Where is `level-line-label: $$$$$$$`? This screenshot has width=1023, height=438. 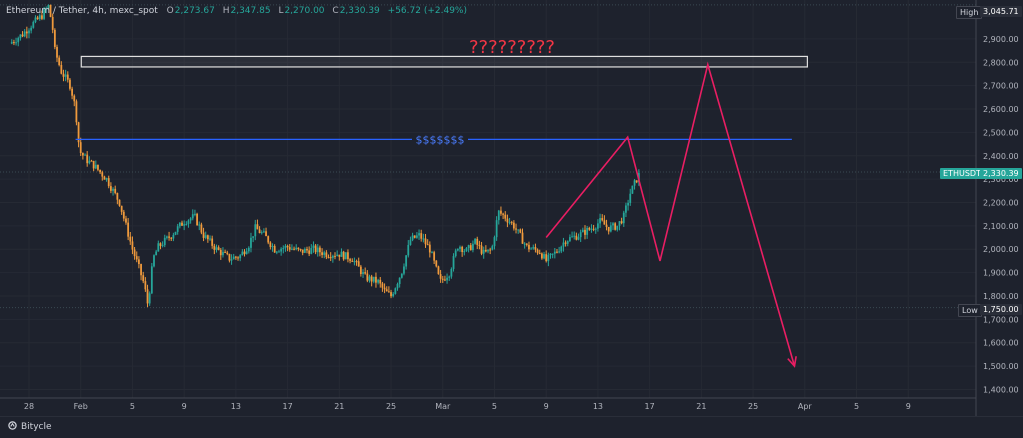
level-line-label: $$$$$$$ is located at coordinates (440, 139).